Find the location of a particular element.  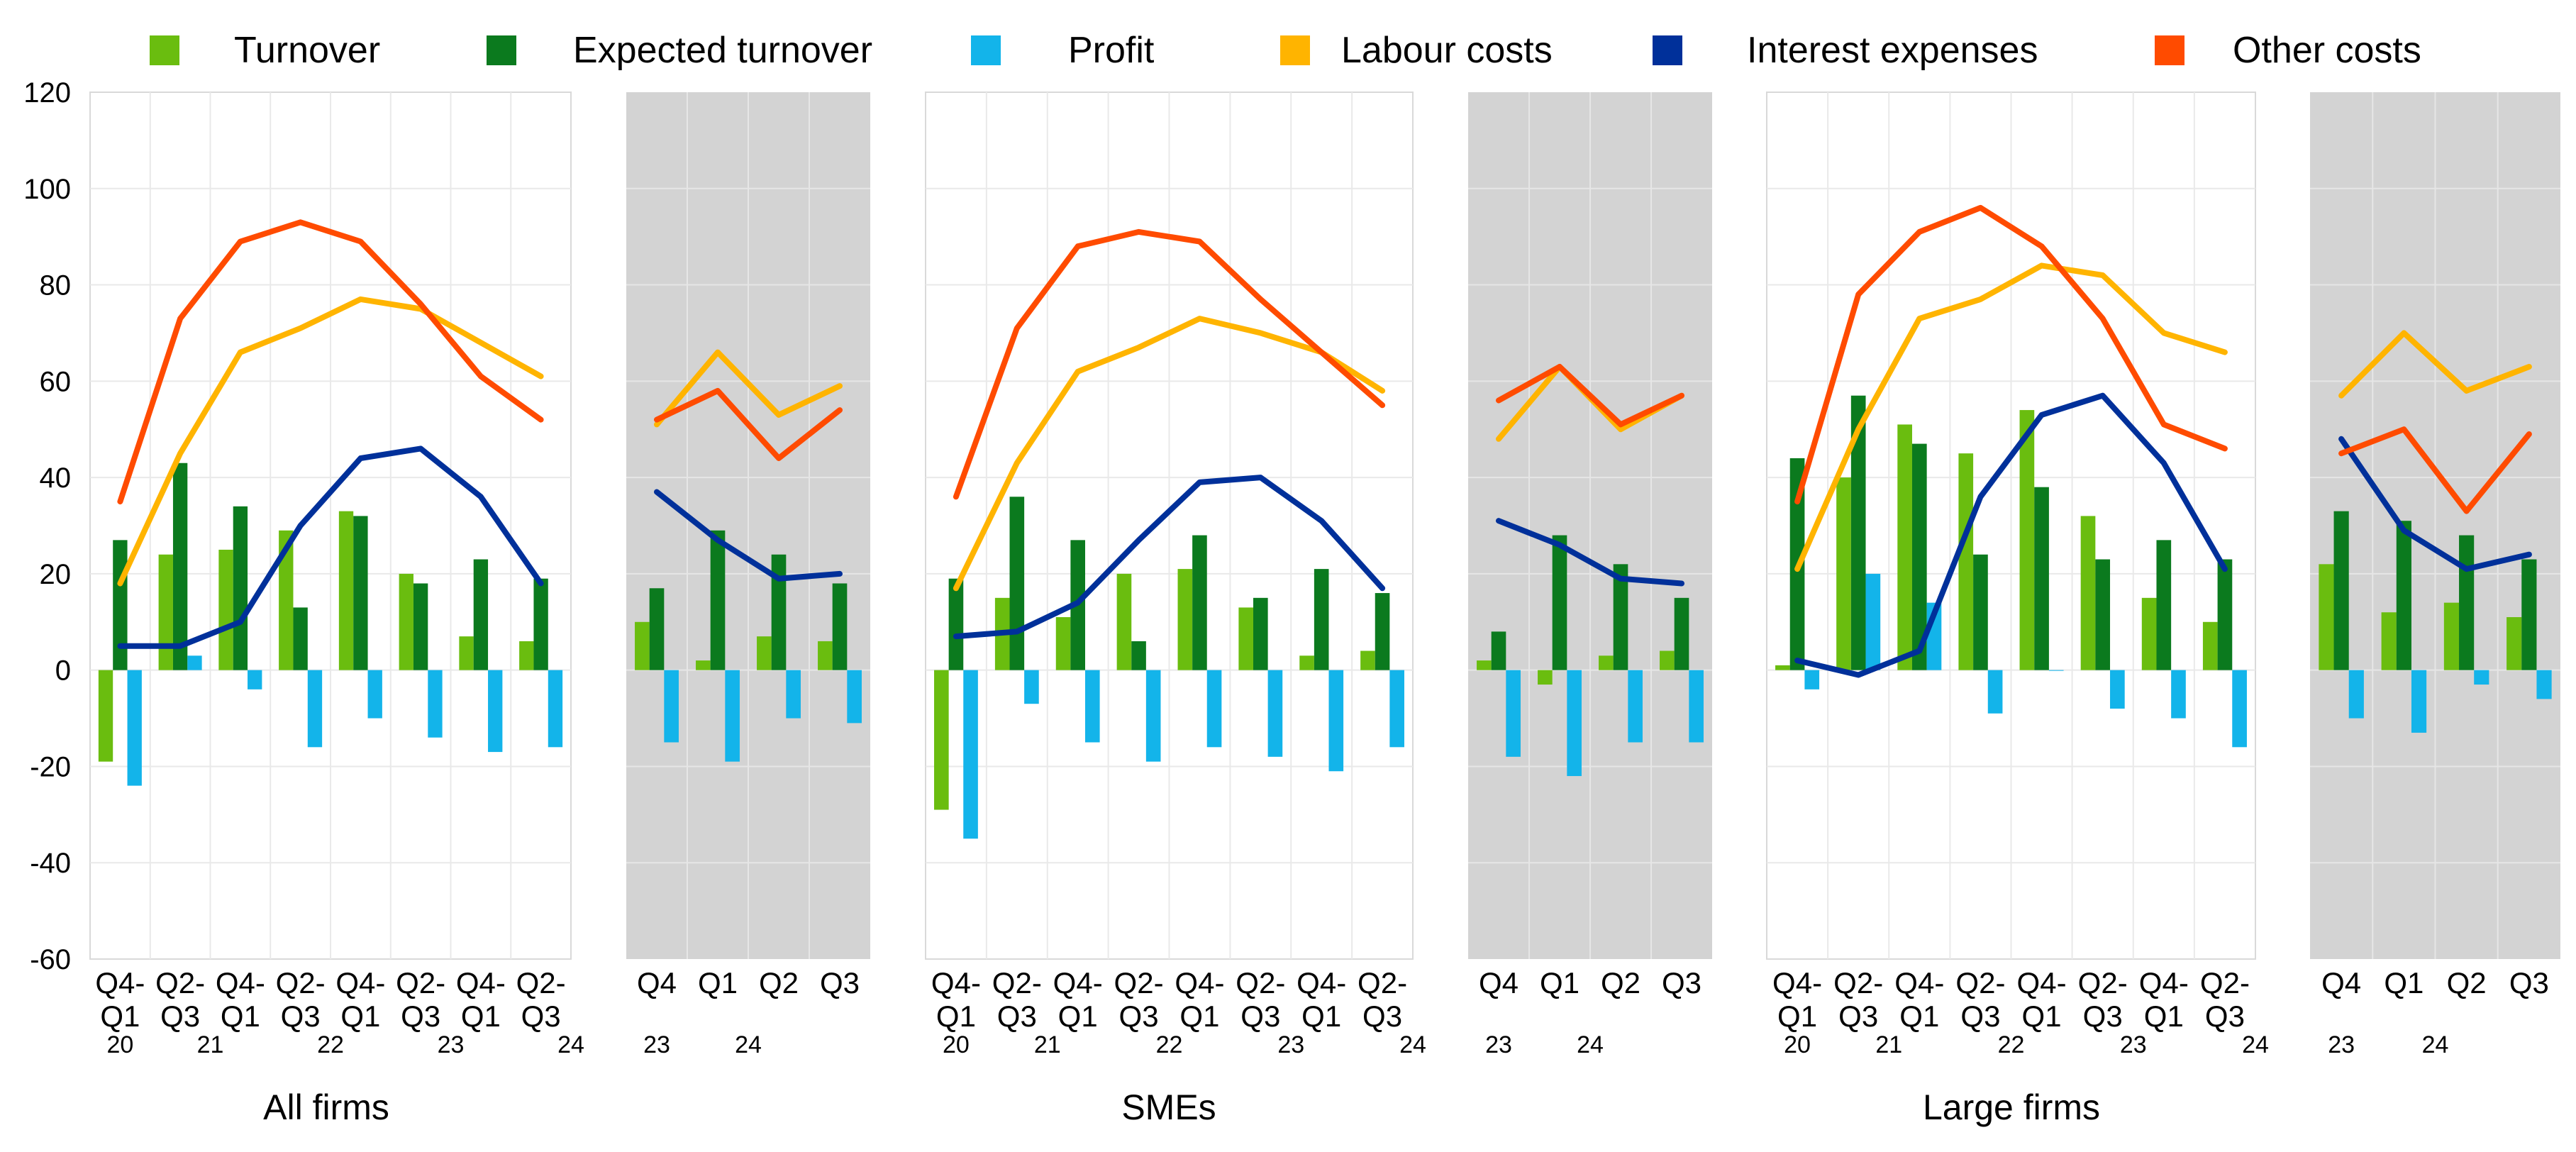

y-tick-label: 0 is located at coordinates (63, 671).